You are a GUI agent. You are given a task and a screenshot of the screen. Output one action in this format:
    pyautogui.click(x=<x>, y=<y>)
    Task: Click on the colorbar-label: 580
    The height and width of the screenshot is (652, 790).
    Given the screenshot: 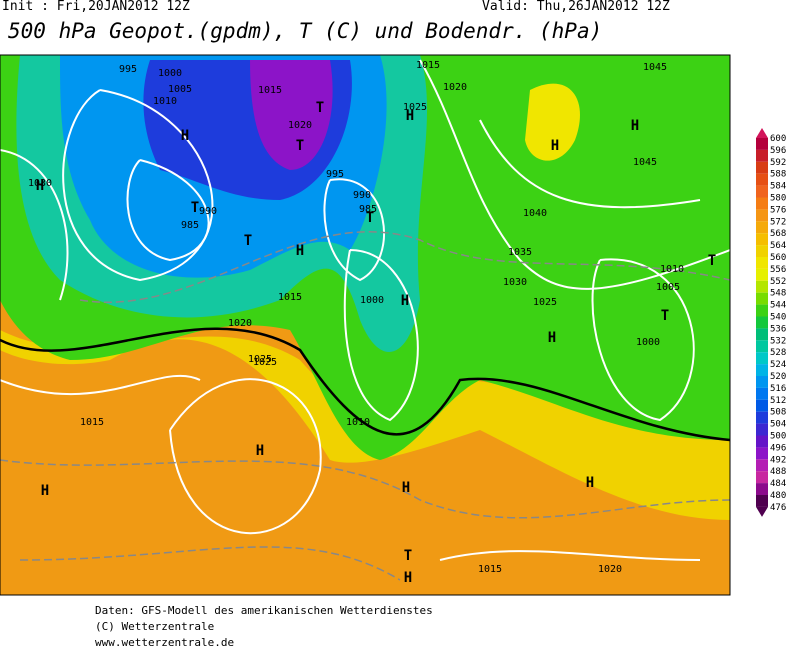 What is the action you would take?
    pyautogui.click(x=778, y=199)
    